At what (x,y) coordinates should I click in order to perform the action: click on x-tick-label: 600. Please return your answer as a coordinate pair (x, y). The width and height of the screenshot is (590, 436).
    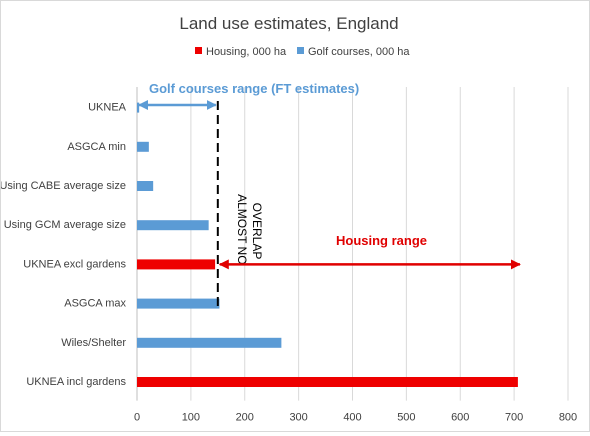
    Looking at the image, I should click on (460, 418).